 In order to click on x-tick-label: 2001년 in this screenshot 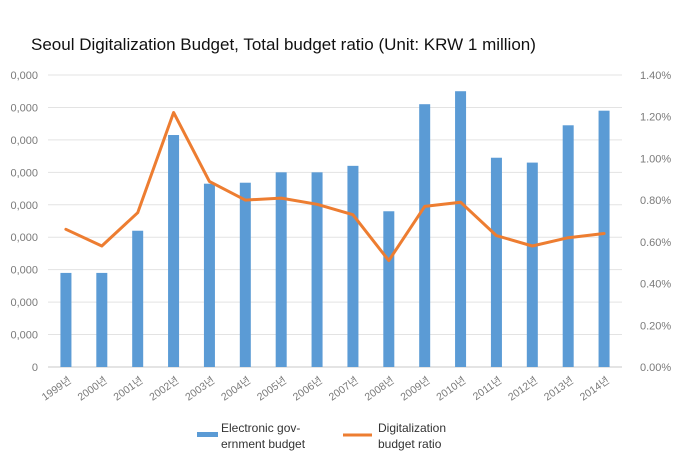, I will do `click(128, 389)`.